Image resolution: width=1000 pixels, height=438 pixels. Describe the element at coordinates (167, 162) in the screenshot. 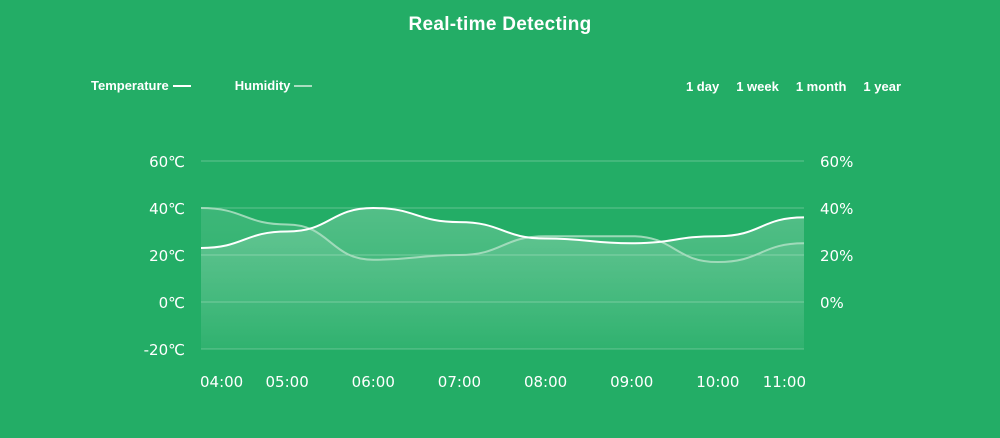

I see `y-left-tick: 60℃` at that location.